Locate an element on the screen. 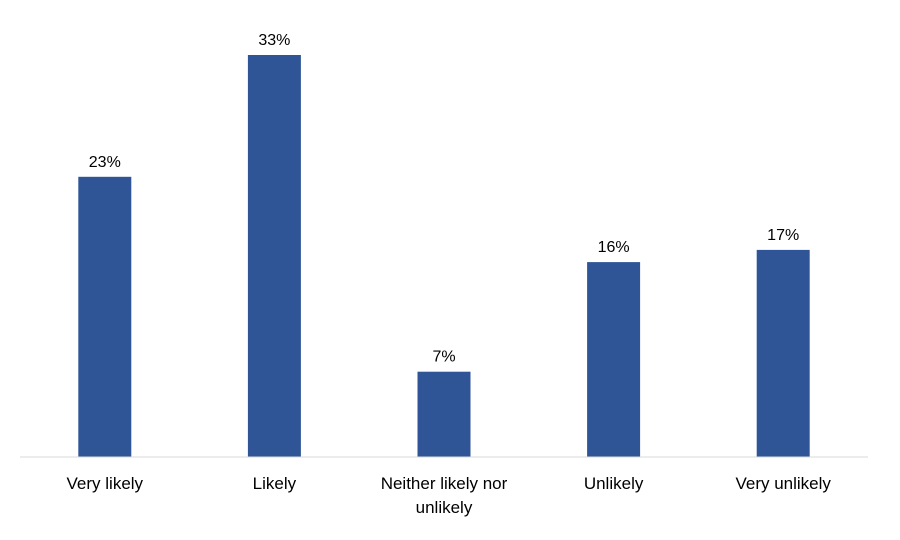  category-label-3: Neither likely nor unlikely is located at coordinates (444, 495).